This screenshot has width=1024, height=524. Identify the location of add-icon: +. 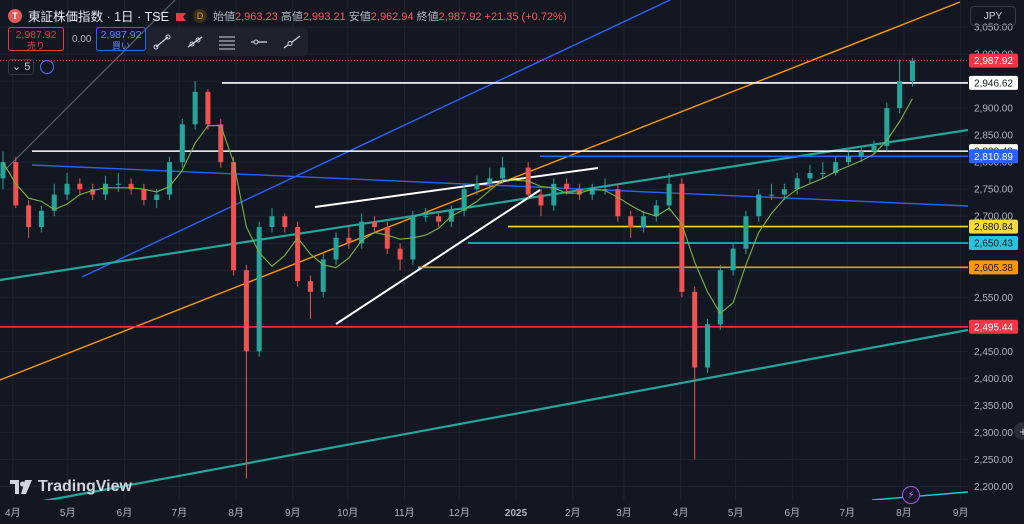
(1019, 431).